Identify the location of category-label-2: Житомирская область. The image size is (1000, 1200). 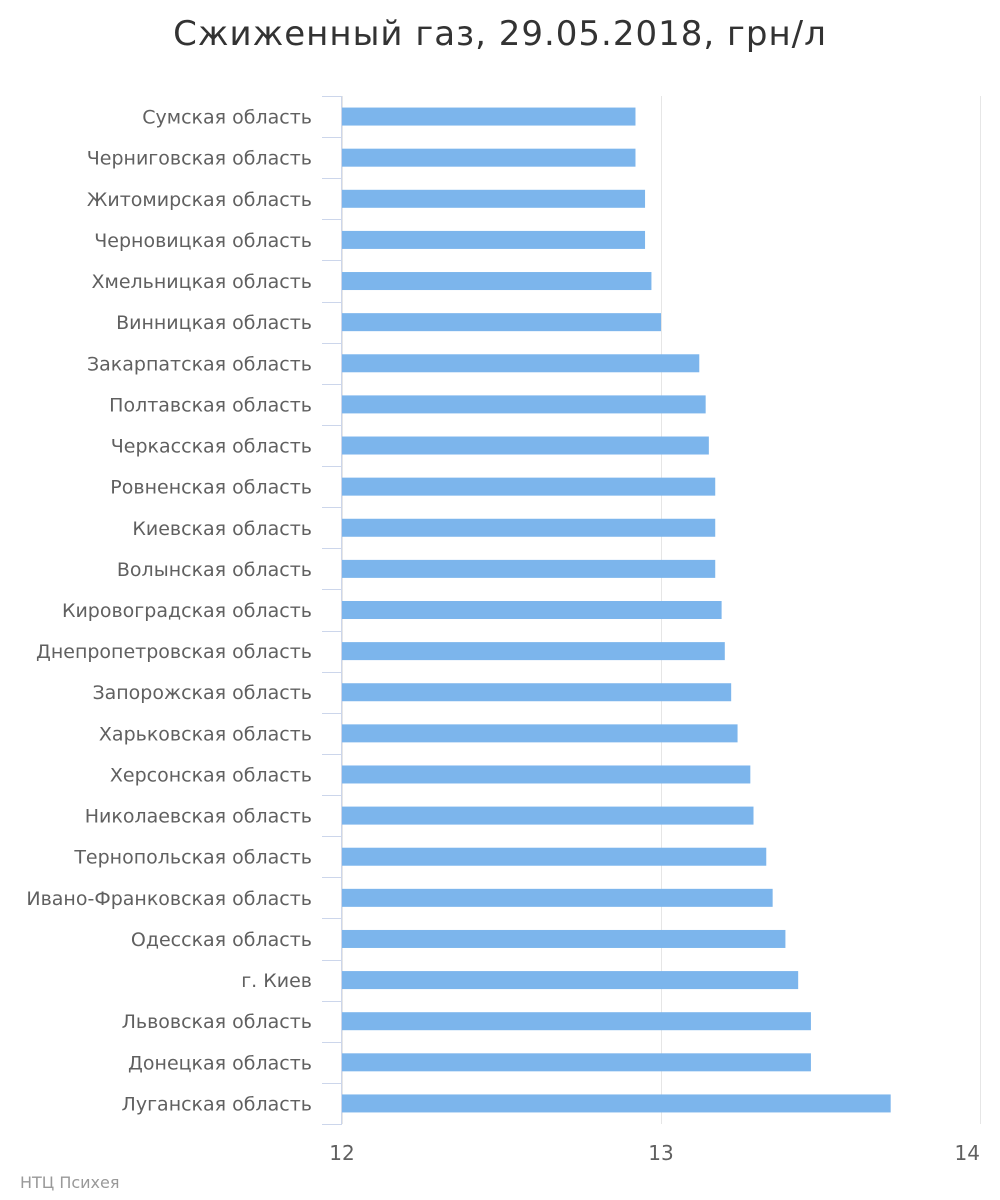
(199, 200).